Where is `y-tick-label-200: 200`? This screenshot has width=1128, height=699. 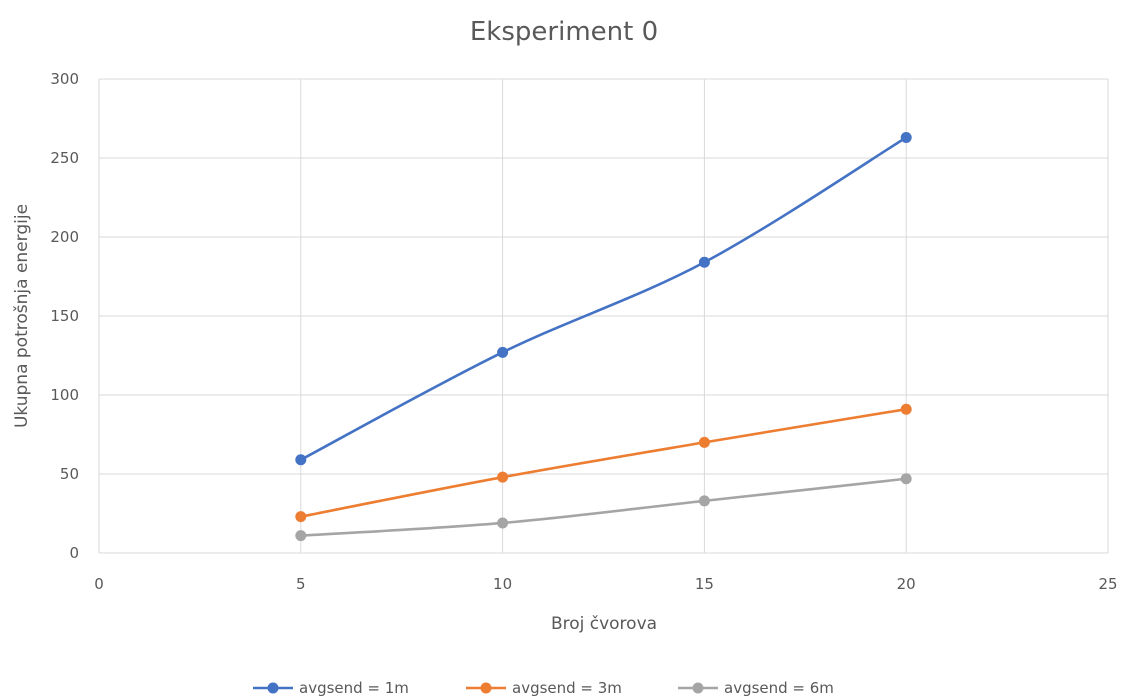
y-tick-label-200: 200 is located at coordinates (64, 237).